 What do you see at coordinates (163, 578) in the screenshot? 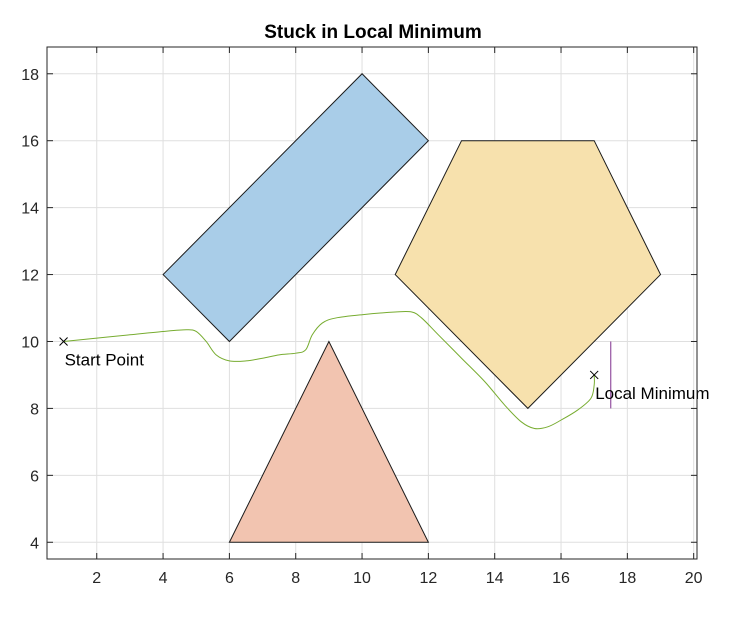
I see `x-tick-label: 4` at bounding box center [163, 578].